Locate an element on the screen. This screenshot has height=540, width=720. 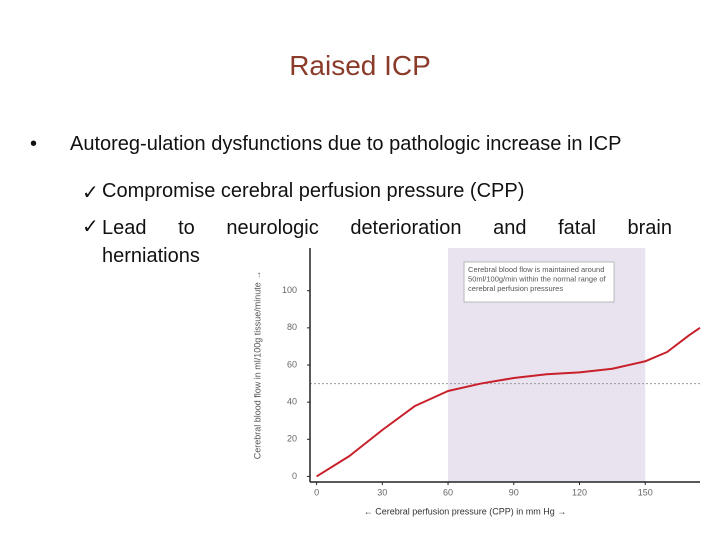
y-tick-label: 40 is located at coordinates (292, 402).